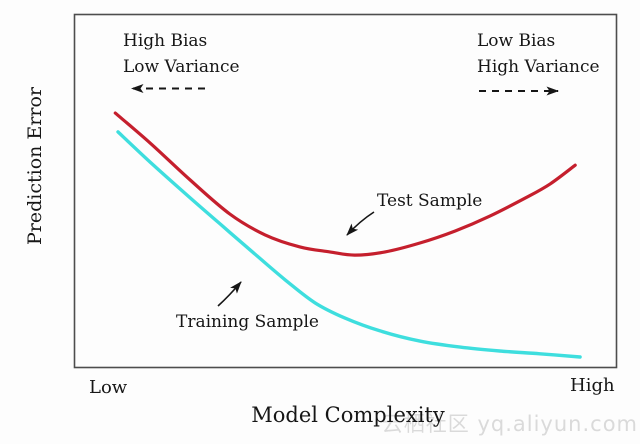  What do you see at coordinates (165, 41) in the screenshot?
I see `high-bias-line: High Bias` at bounding box center [165, 41].